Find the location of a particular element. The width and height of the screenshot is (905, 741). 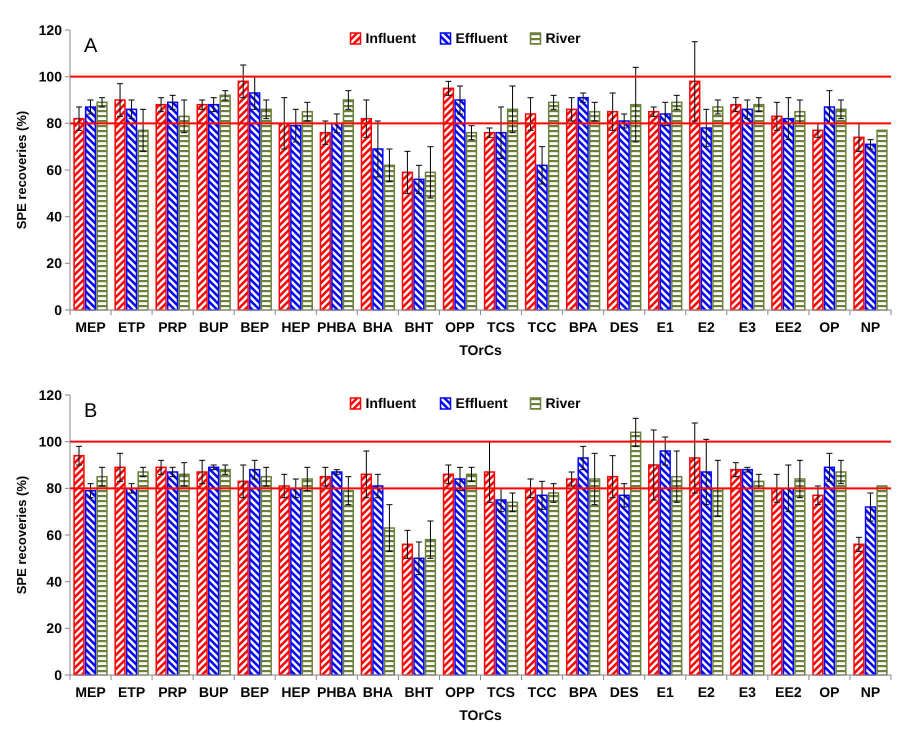

x-tick-label: TCC is located at coordinates (542, 692).